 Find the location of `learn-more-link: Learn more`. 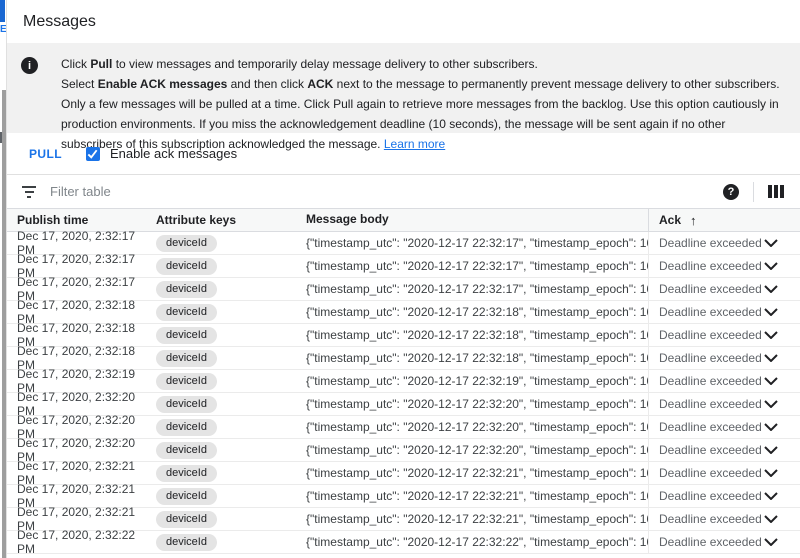

learn-more-link: Learn more is located at coordinates (414, 144).